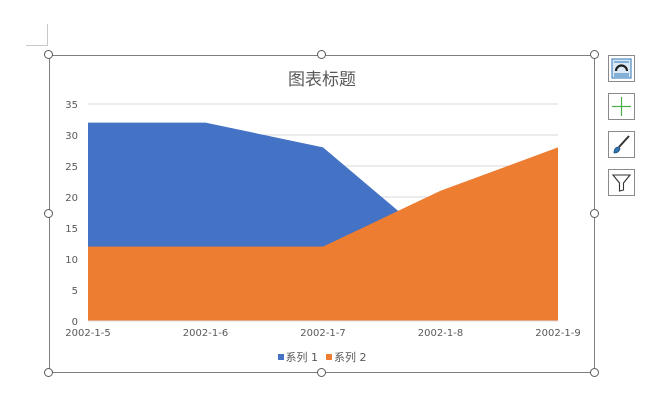 The width and height of the screenshot is (664, 416). Describe the element at coordinates (321, 54) in the screenshot. I see `resize-handle-top` at that location.